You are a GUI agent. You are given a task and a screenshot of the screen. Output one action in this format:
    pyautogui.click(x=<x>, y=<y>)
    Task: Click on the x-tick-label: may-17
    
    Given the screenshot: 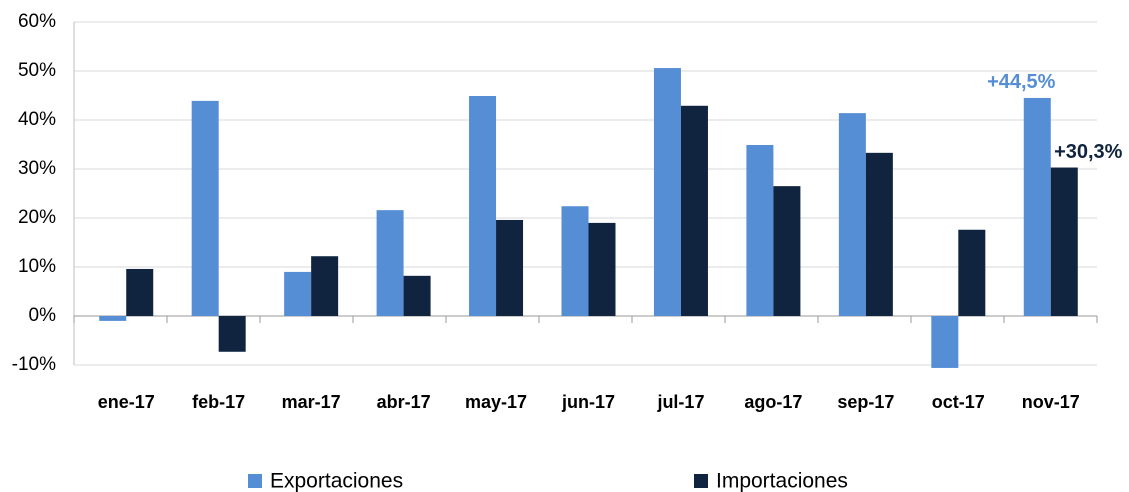 What is the action you would take?
    pyautogui.click(x=496, y=402)
    